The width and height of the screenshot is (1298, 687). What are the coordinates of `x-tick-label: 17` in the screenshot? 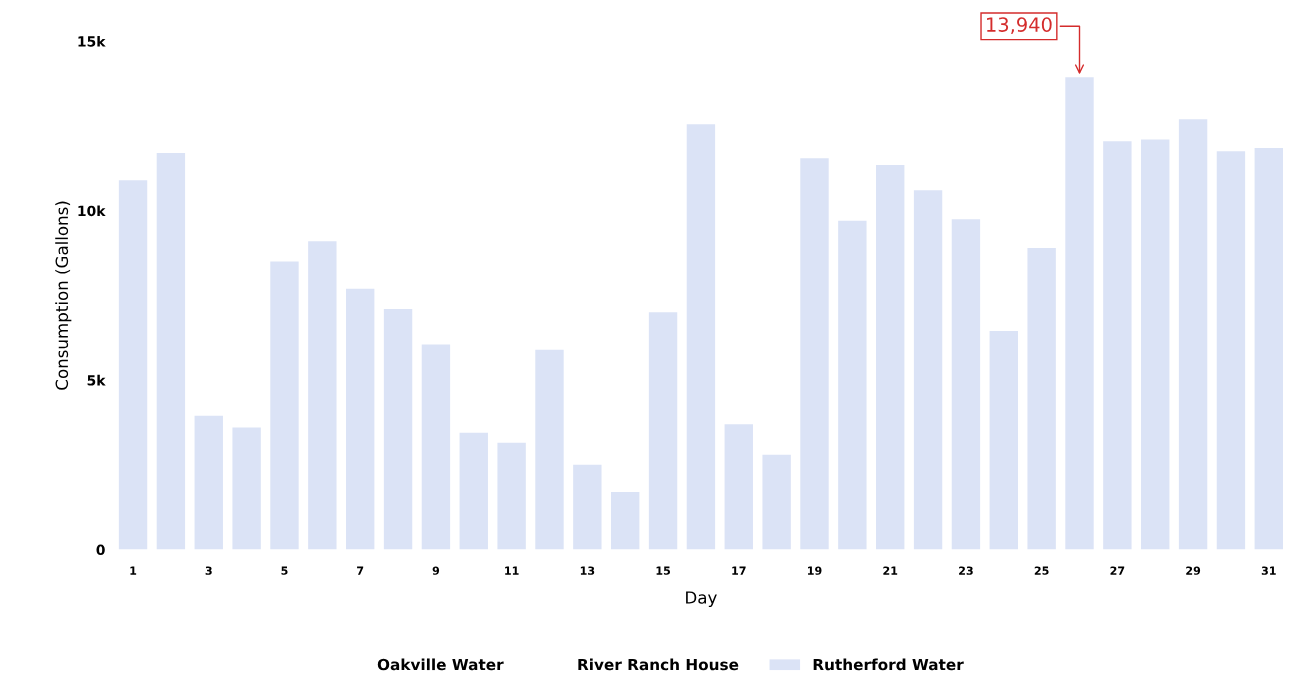 It's located at (739, 570).